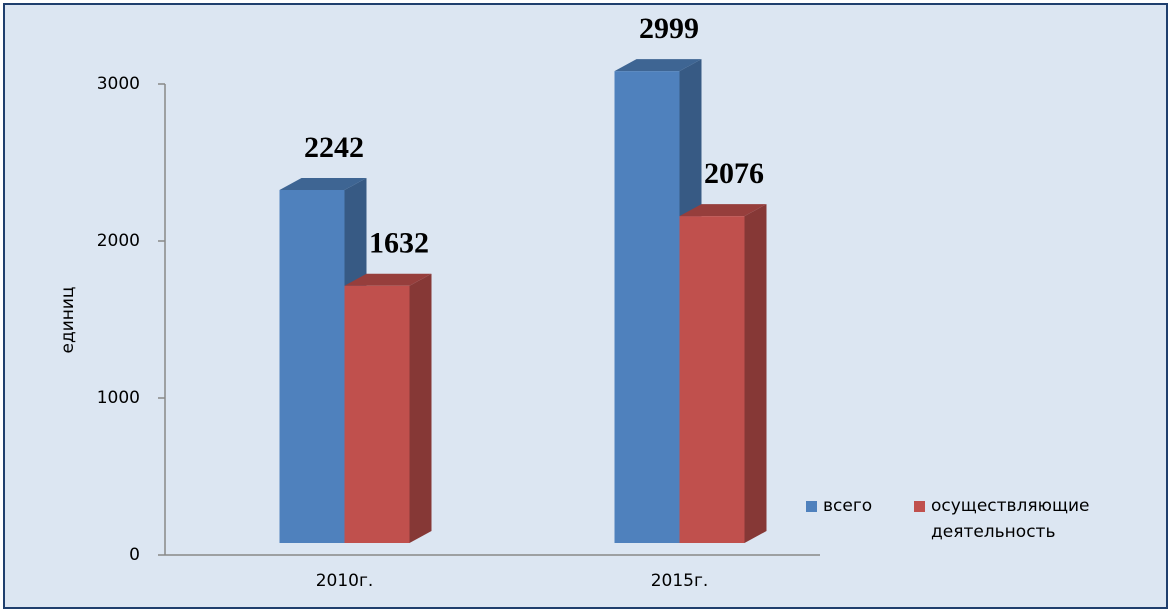 This screenshot has width=1171, height=612. Describe the element at coordinates (118, 398) in the screenshot. I see `y-tick-label: 1000` at that location.